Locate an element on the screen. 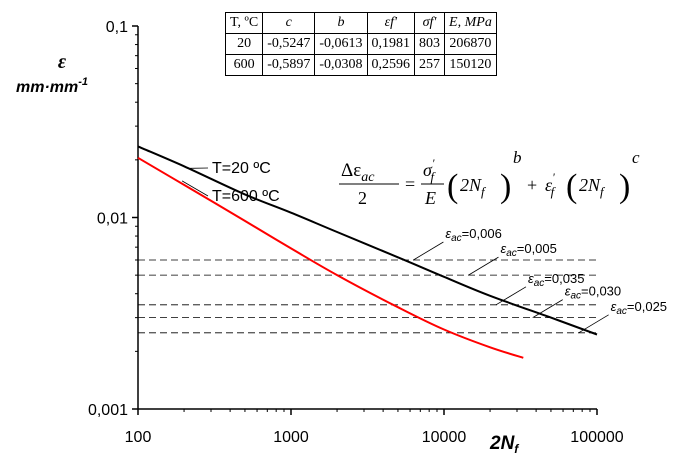 Image resolution: width=693 pixels, height=457 pixels. reference-label: εac=0,035 is located at coordinates (556, 280).